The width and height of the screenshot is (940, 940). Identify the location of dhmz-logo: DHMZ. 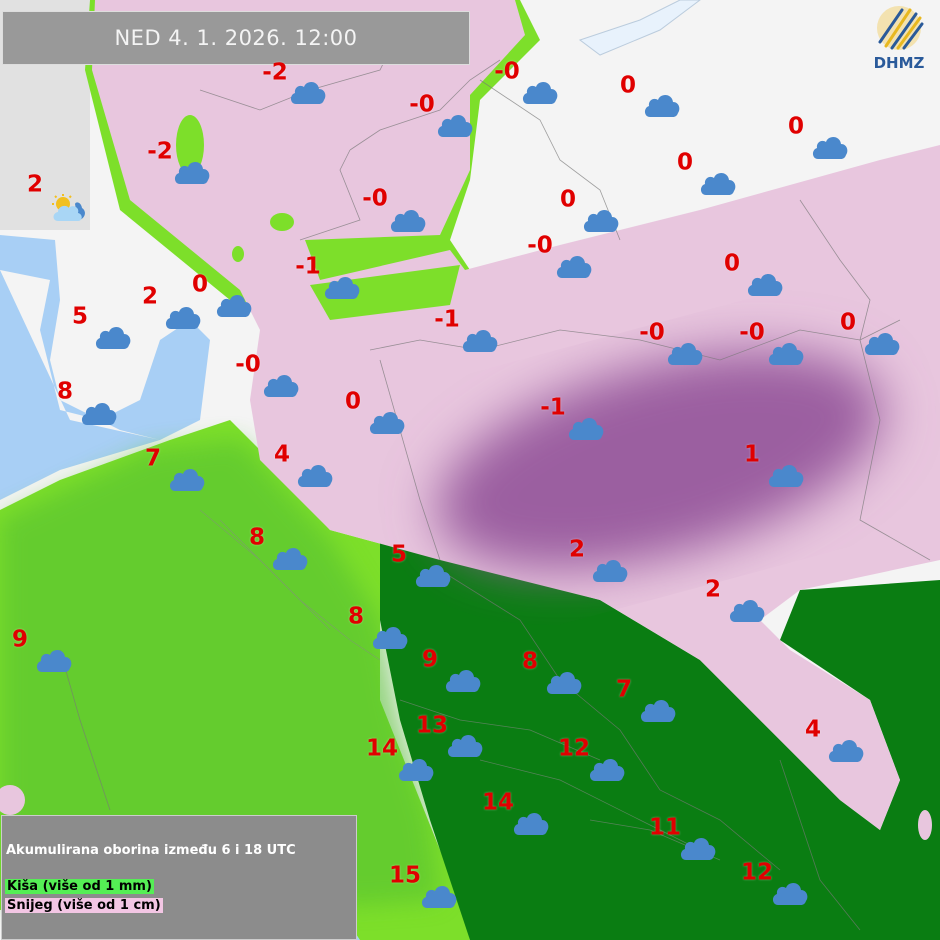
(899, 38).